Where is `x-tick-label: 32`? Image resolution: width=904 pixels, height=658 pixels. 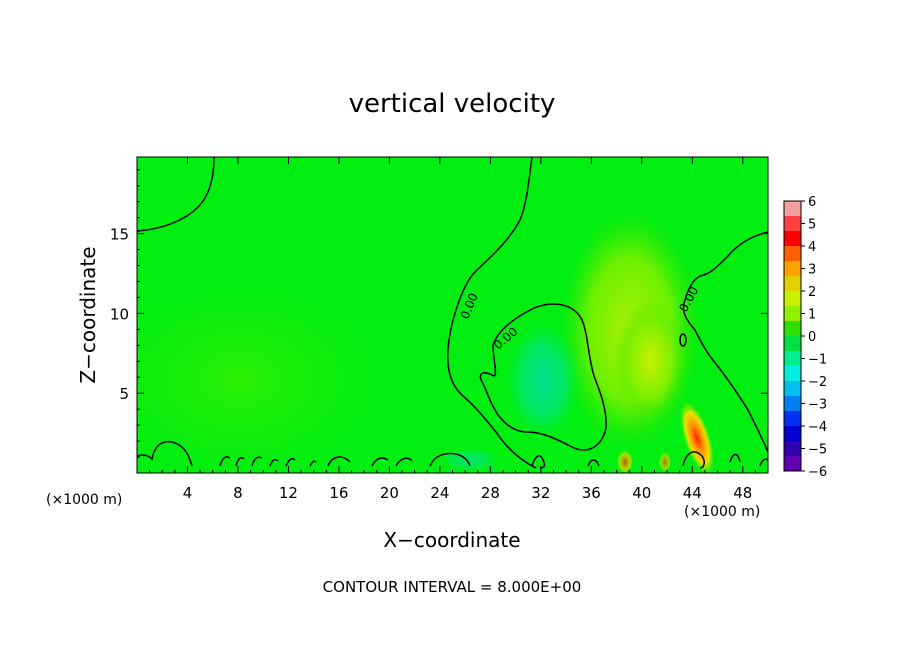 x-tick-label: 32 is located at coordinates (540, 493).